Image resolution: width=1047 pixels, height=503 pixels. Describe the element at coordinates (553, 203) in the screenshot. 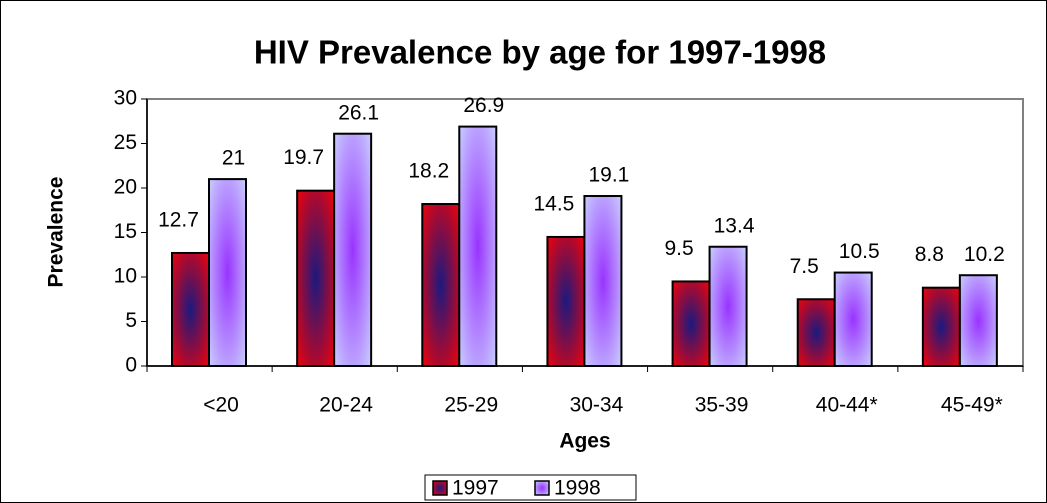

I see `value-label: 14.5` at that location.